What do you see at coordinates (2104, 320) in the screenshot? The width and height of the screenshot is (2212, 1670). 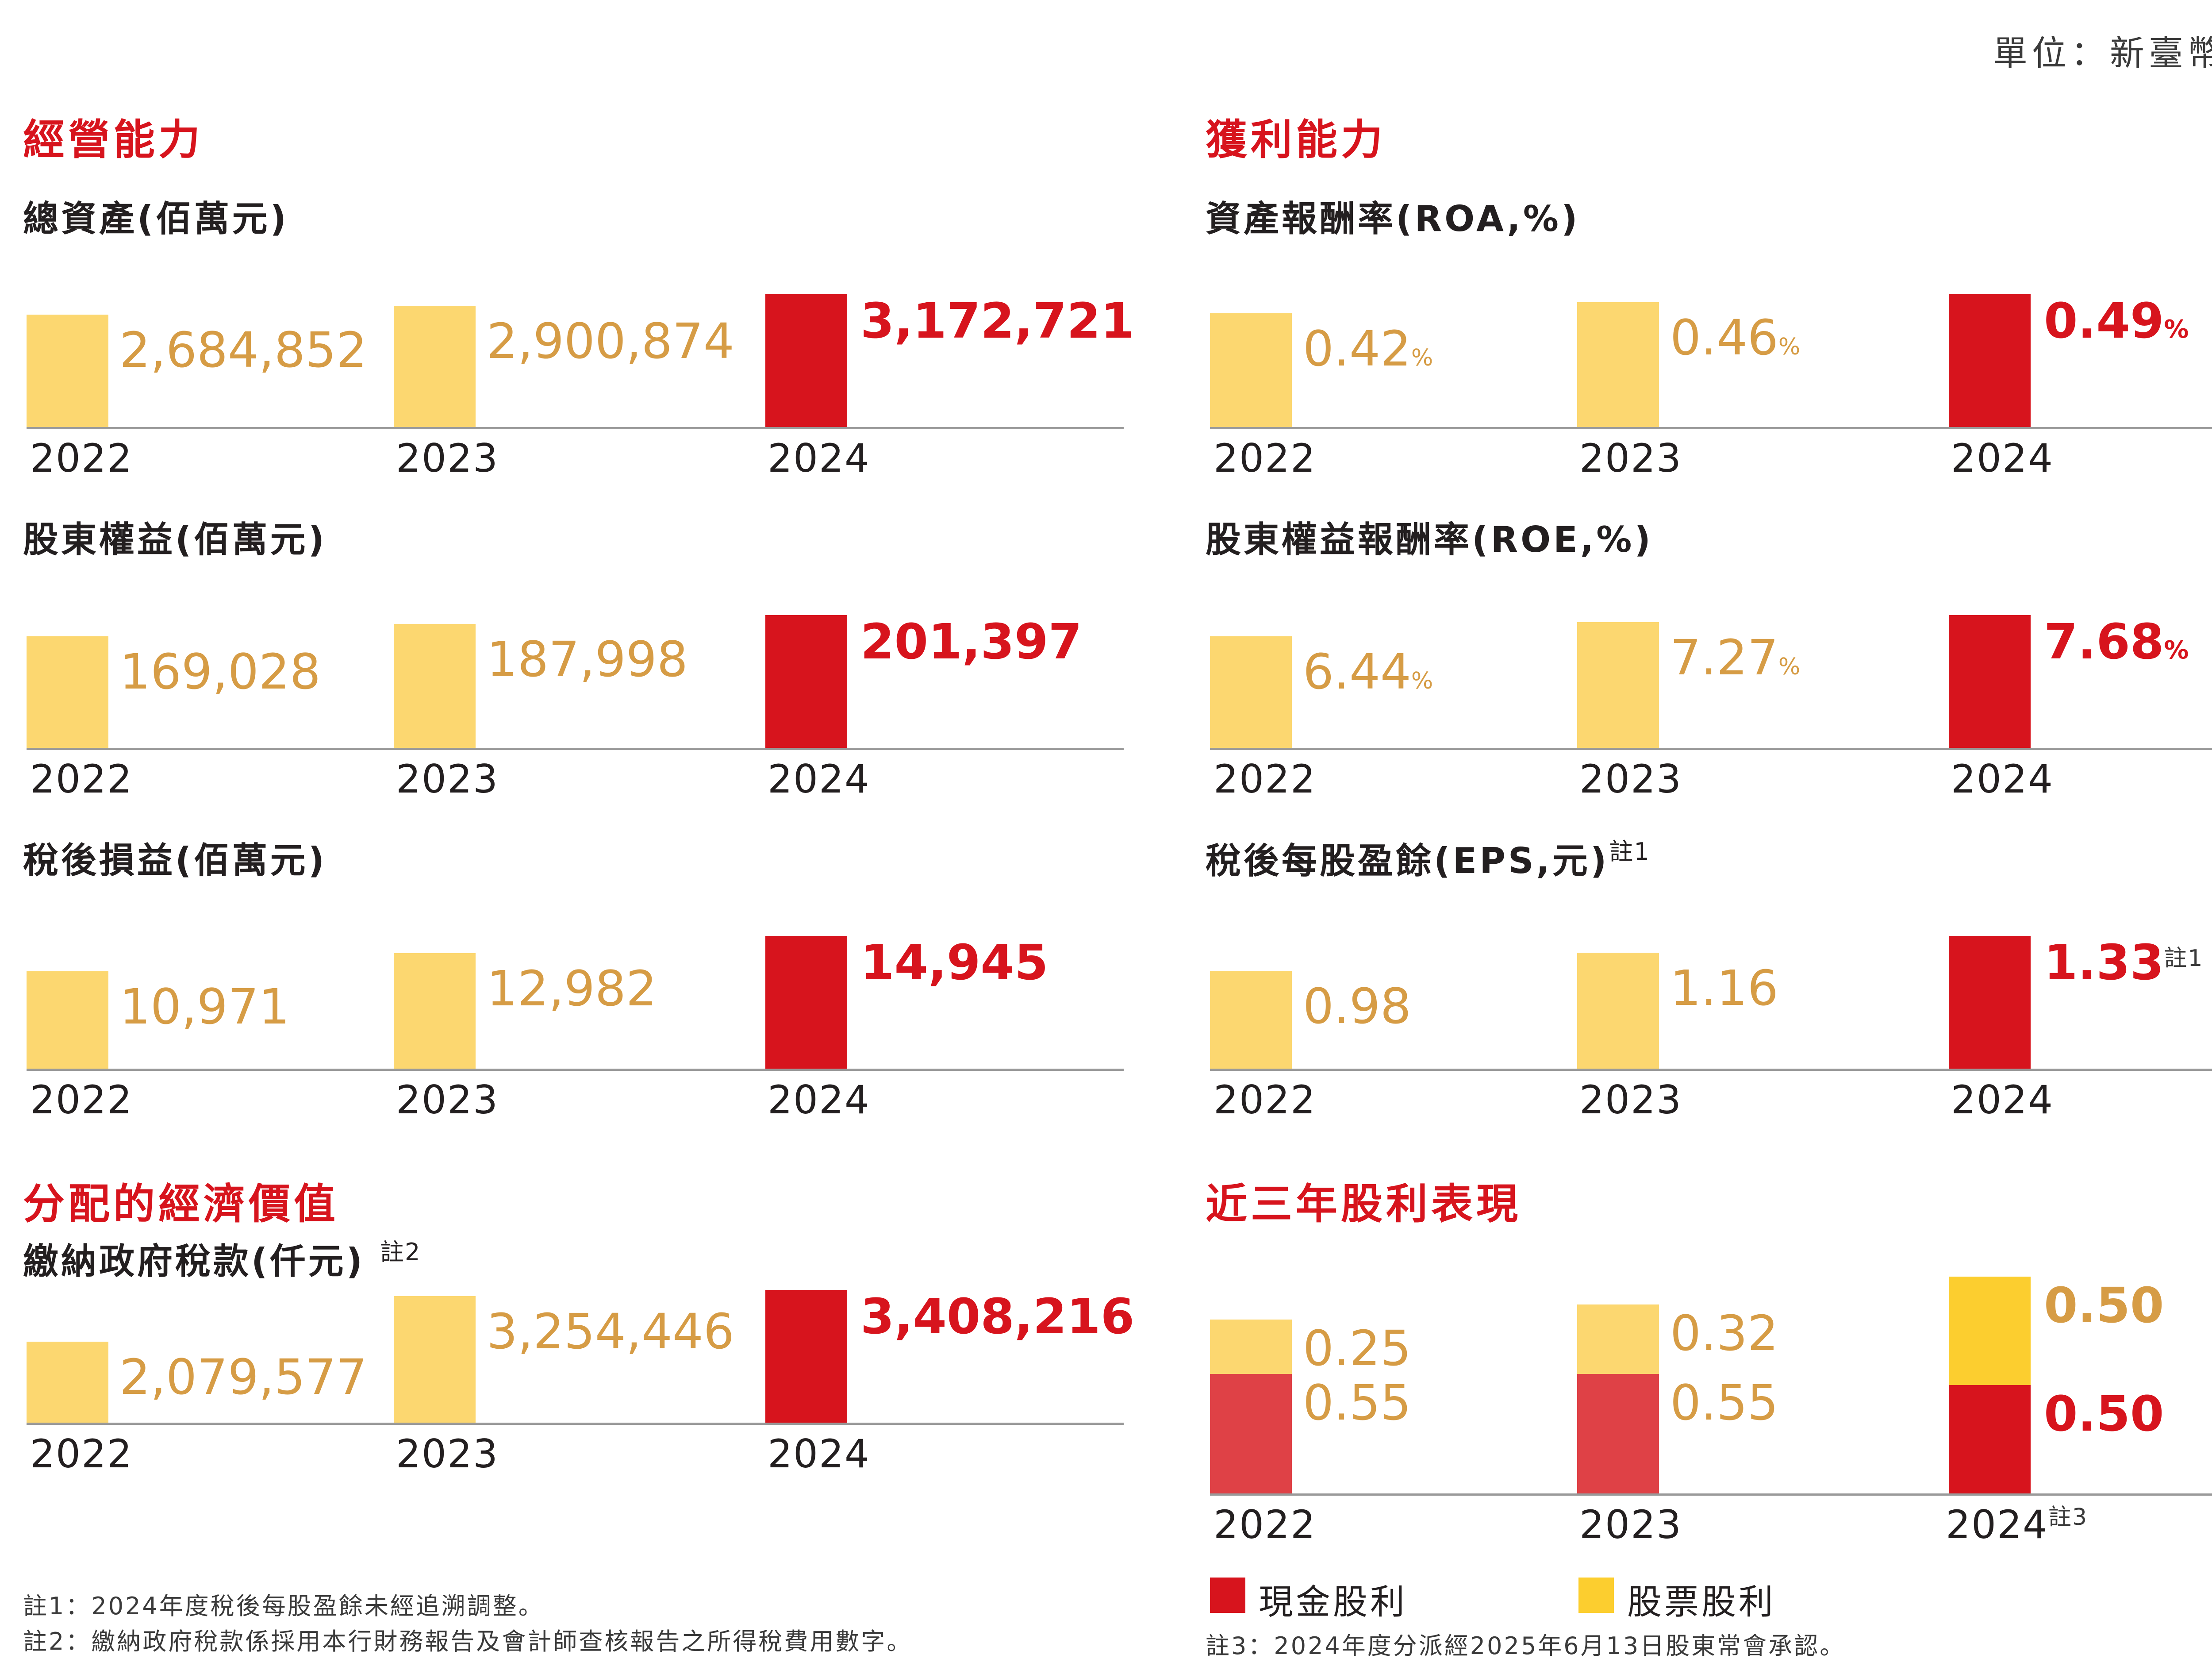 I see `value-number: 0.49` at bounding box center [2104, 320].